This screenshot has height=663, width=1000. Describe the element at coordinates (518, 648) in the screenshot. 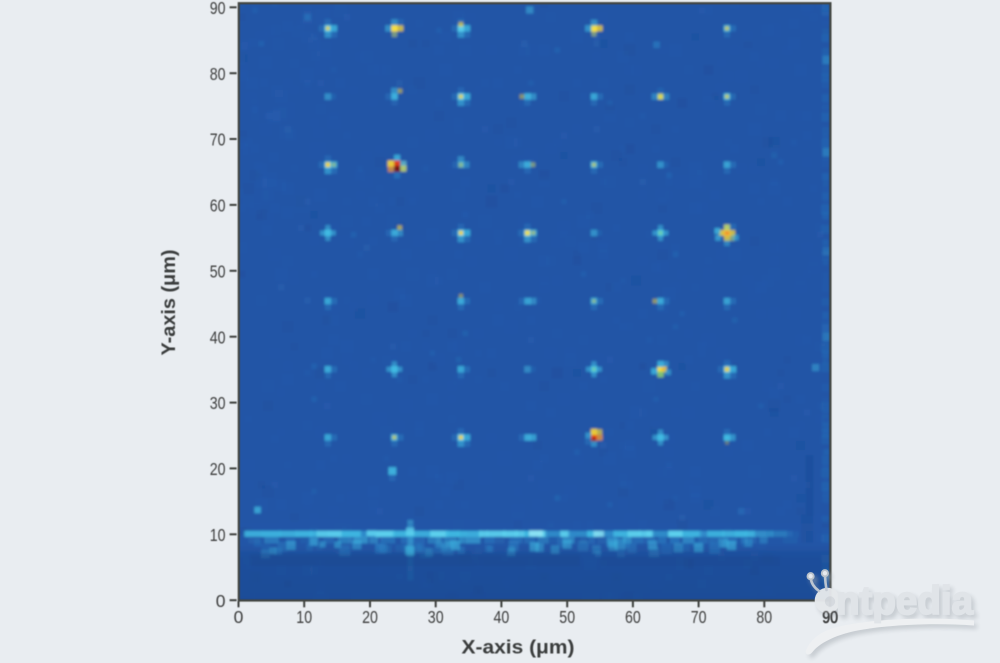

I see `svg-text: X-axis (μm)` at that location.